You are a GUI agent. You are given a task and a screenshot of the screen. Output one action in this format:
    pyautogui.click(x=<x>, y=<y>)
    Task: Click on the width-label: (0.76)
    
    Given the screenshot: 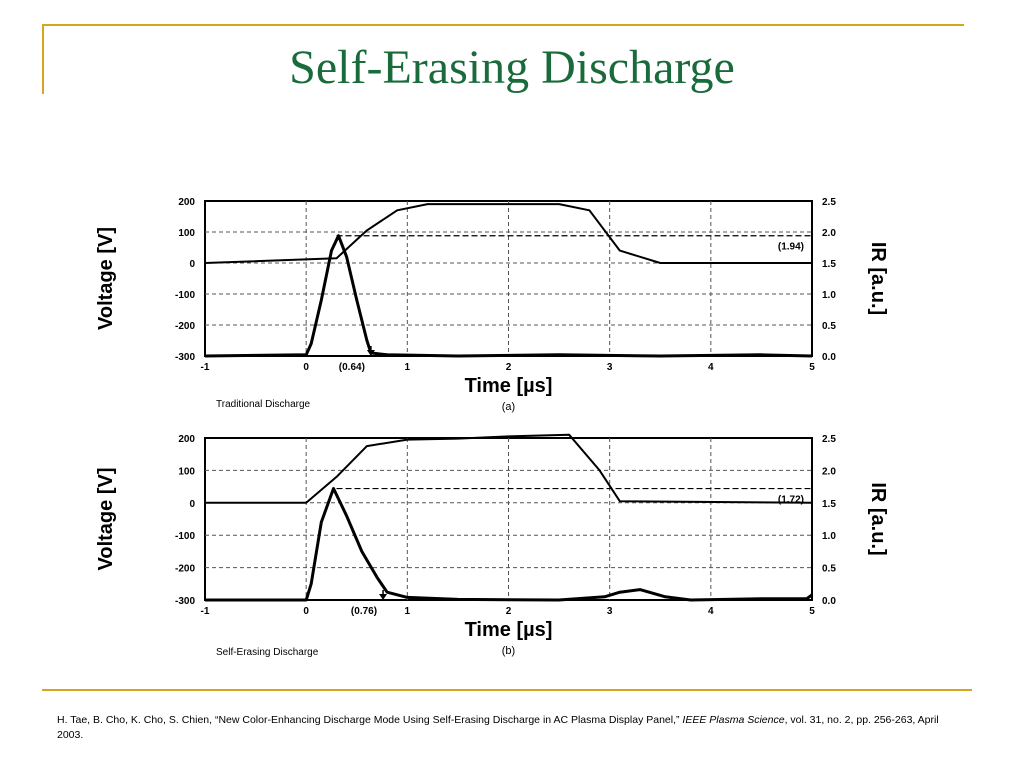 What is the action you would take?
    pyautogui.click(x=364, y=611)
    